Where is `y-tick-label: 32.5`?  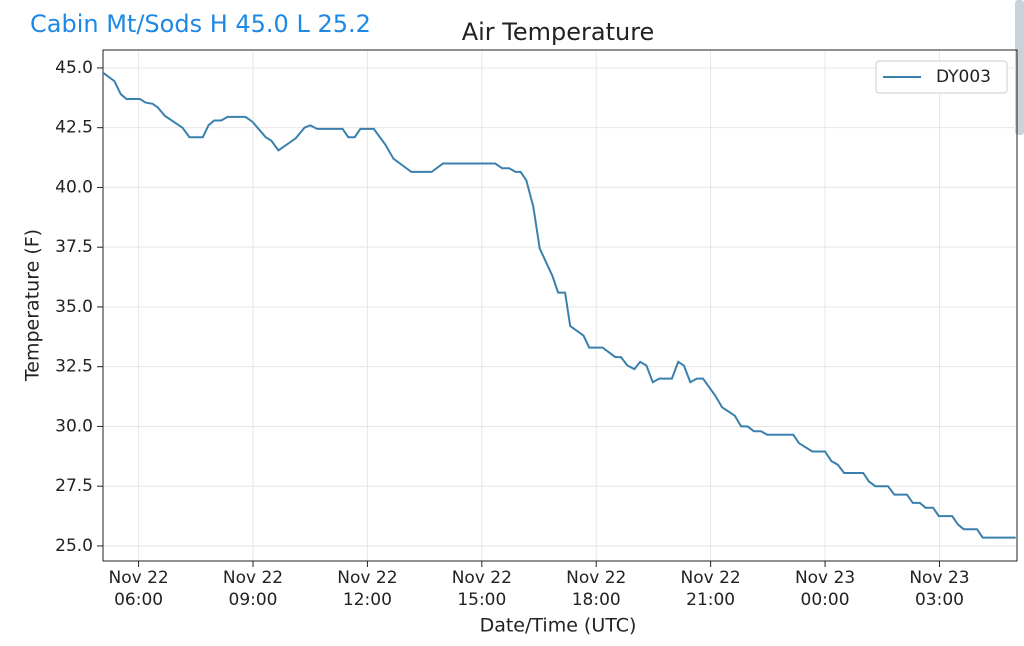
y-tick-label: 32.5 is located at coordinates (74, 367).